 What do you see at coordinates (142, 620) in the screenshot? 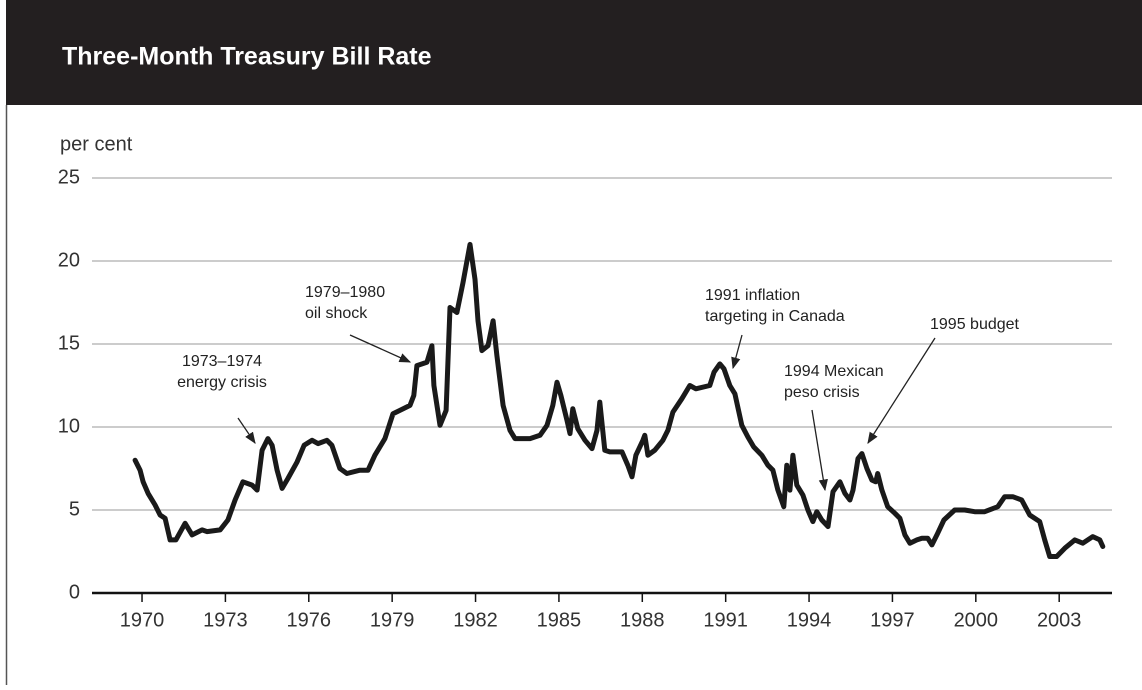
I see `x-tick-label: 1970` at bounding box center [142, 620].